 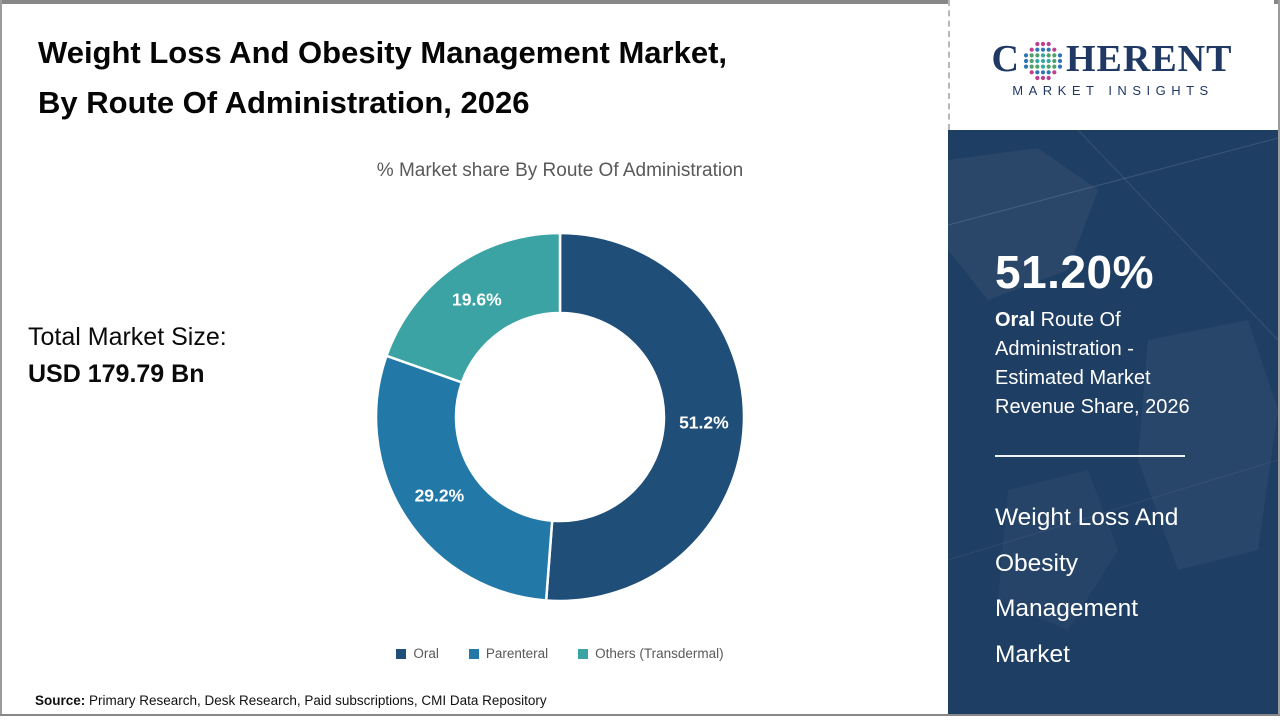 I want to click on globe-dots-icon, so click(x=1043, y=61).